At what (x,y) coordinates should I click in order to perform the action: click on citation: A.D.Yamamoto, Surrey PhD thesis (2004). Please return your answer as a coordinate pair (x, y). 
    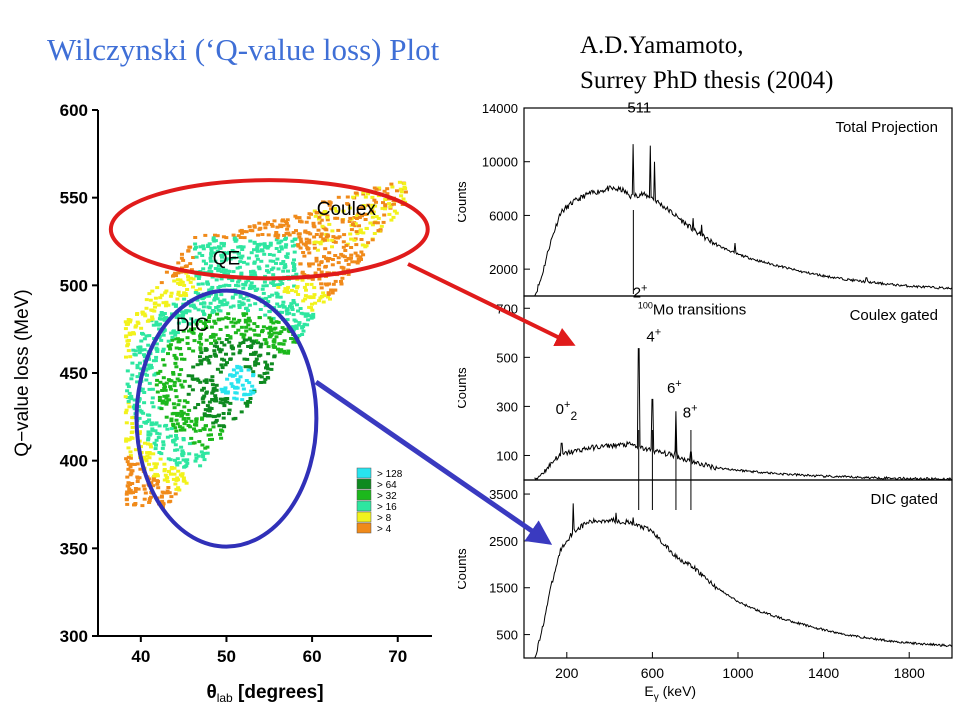
    Looking at the image, I should click on (706, 63).